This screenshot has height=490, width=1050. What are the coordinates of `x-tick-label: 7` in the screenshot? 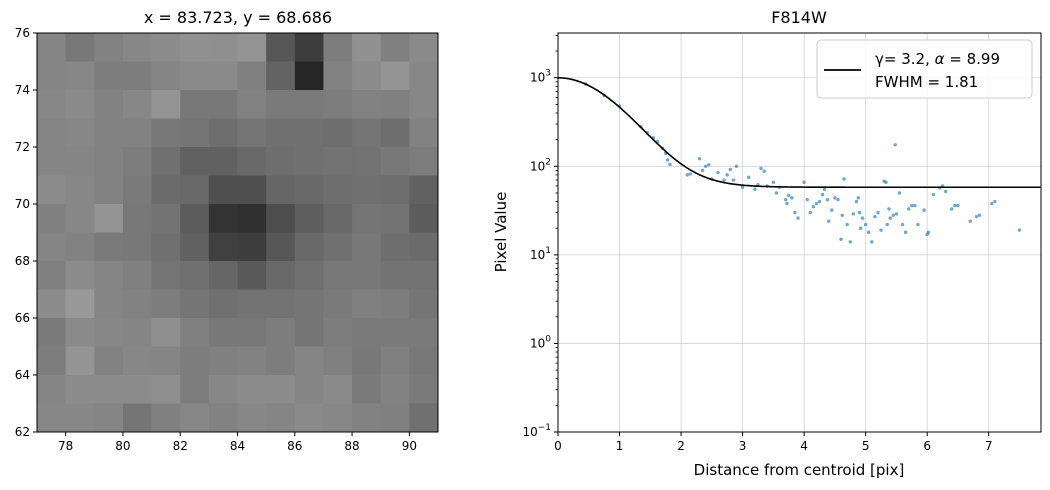 It's located at (989, 446).